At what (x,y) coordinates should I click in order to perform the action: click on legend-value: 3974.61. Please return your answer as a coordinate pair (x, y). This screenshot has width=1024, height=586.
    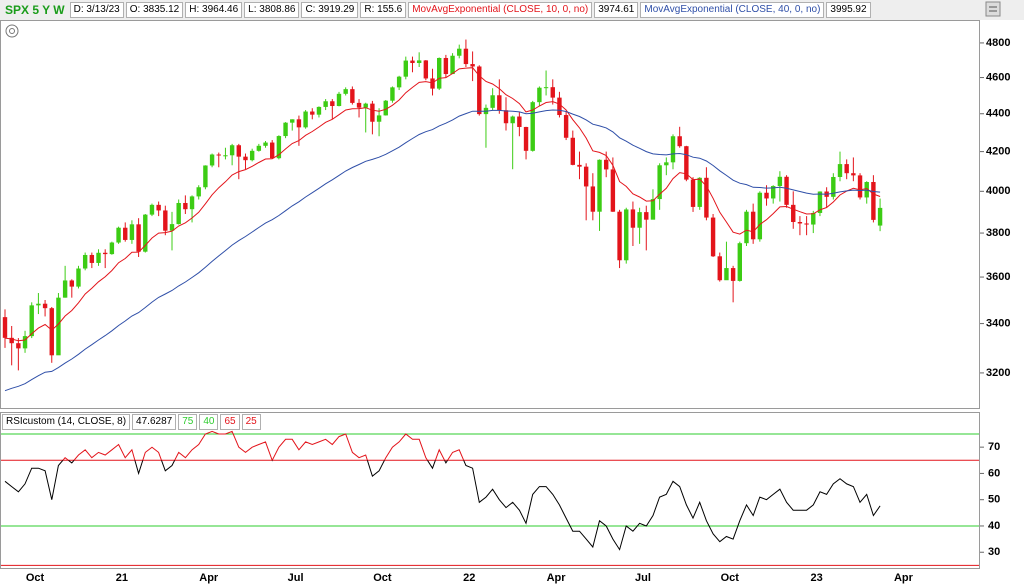
    Looking at the image, I should click on (616, 10).